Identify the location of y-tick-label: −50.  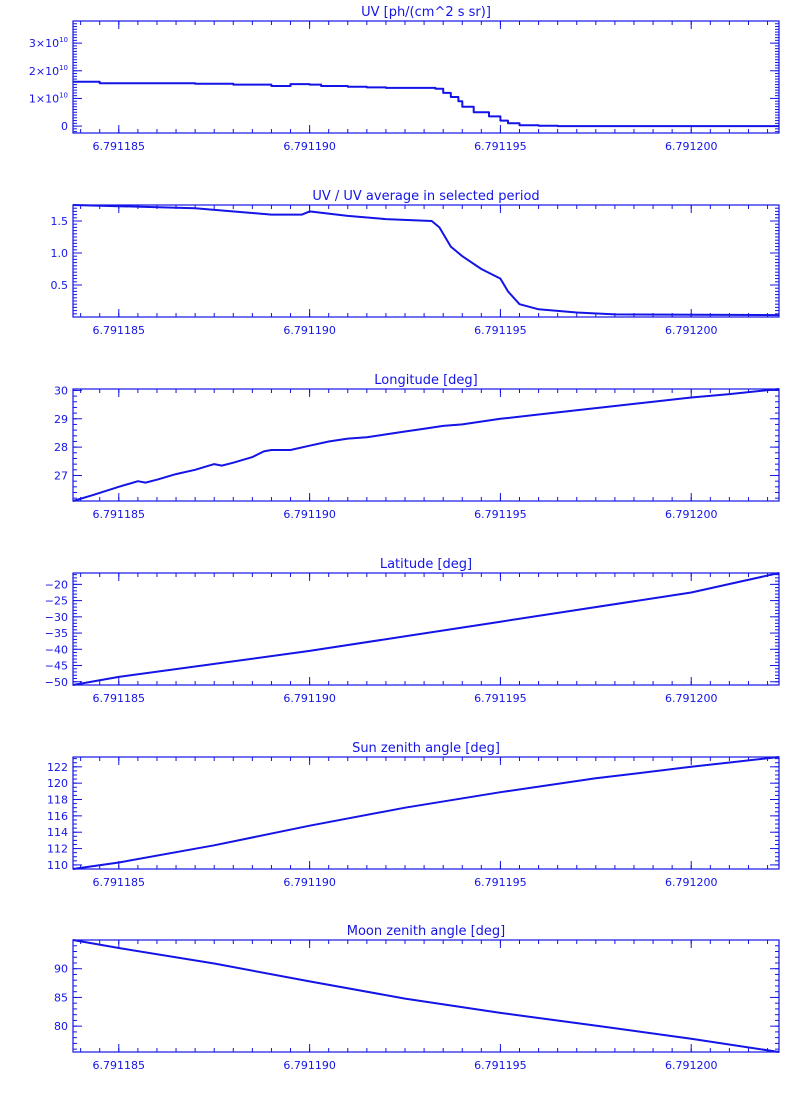
(56, 682).